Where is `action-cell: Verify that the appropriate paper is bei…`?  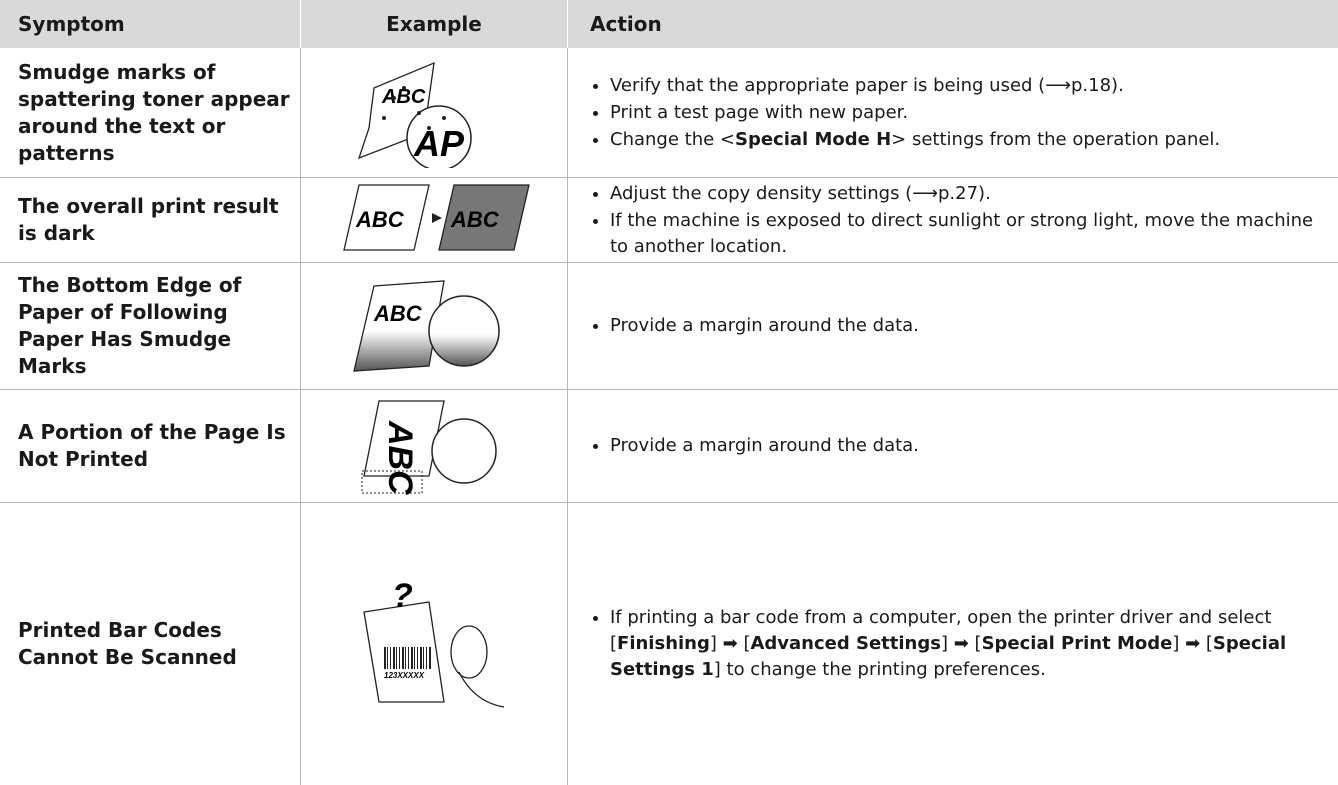 action-cell: Verify that the appropriate paper is bei… is located at coordinates (952, 112).